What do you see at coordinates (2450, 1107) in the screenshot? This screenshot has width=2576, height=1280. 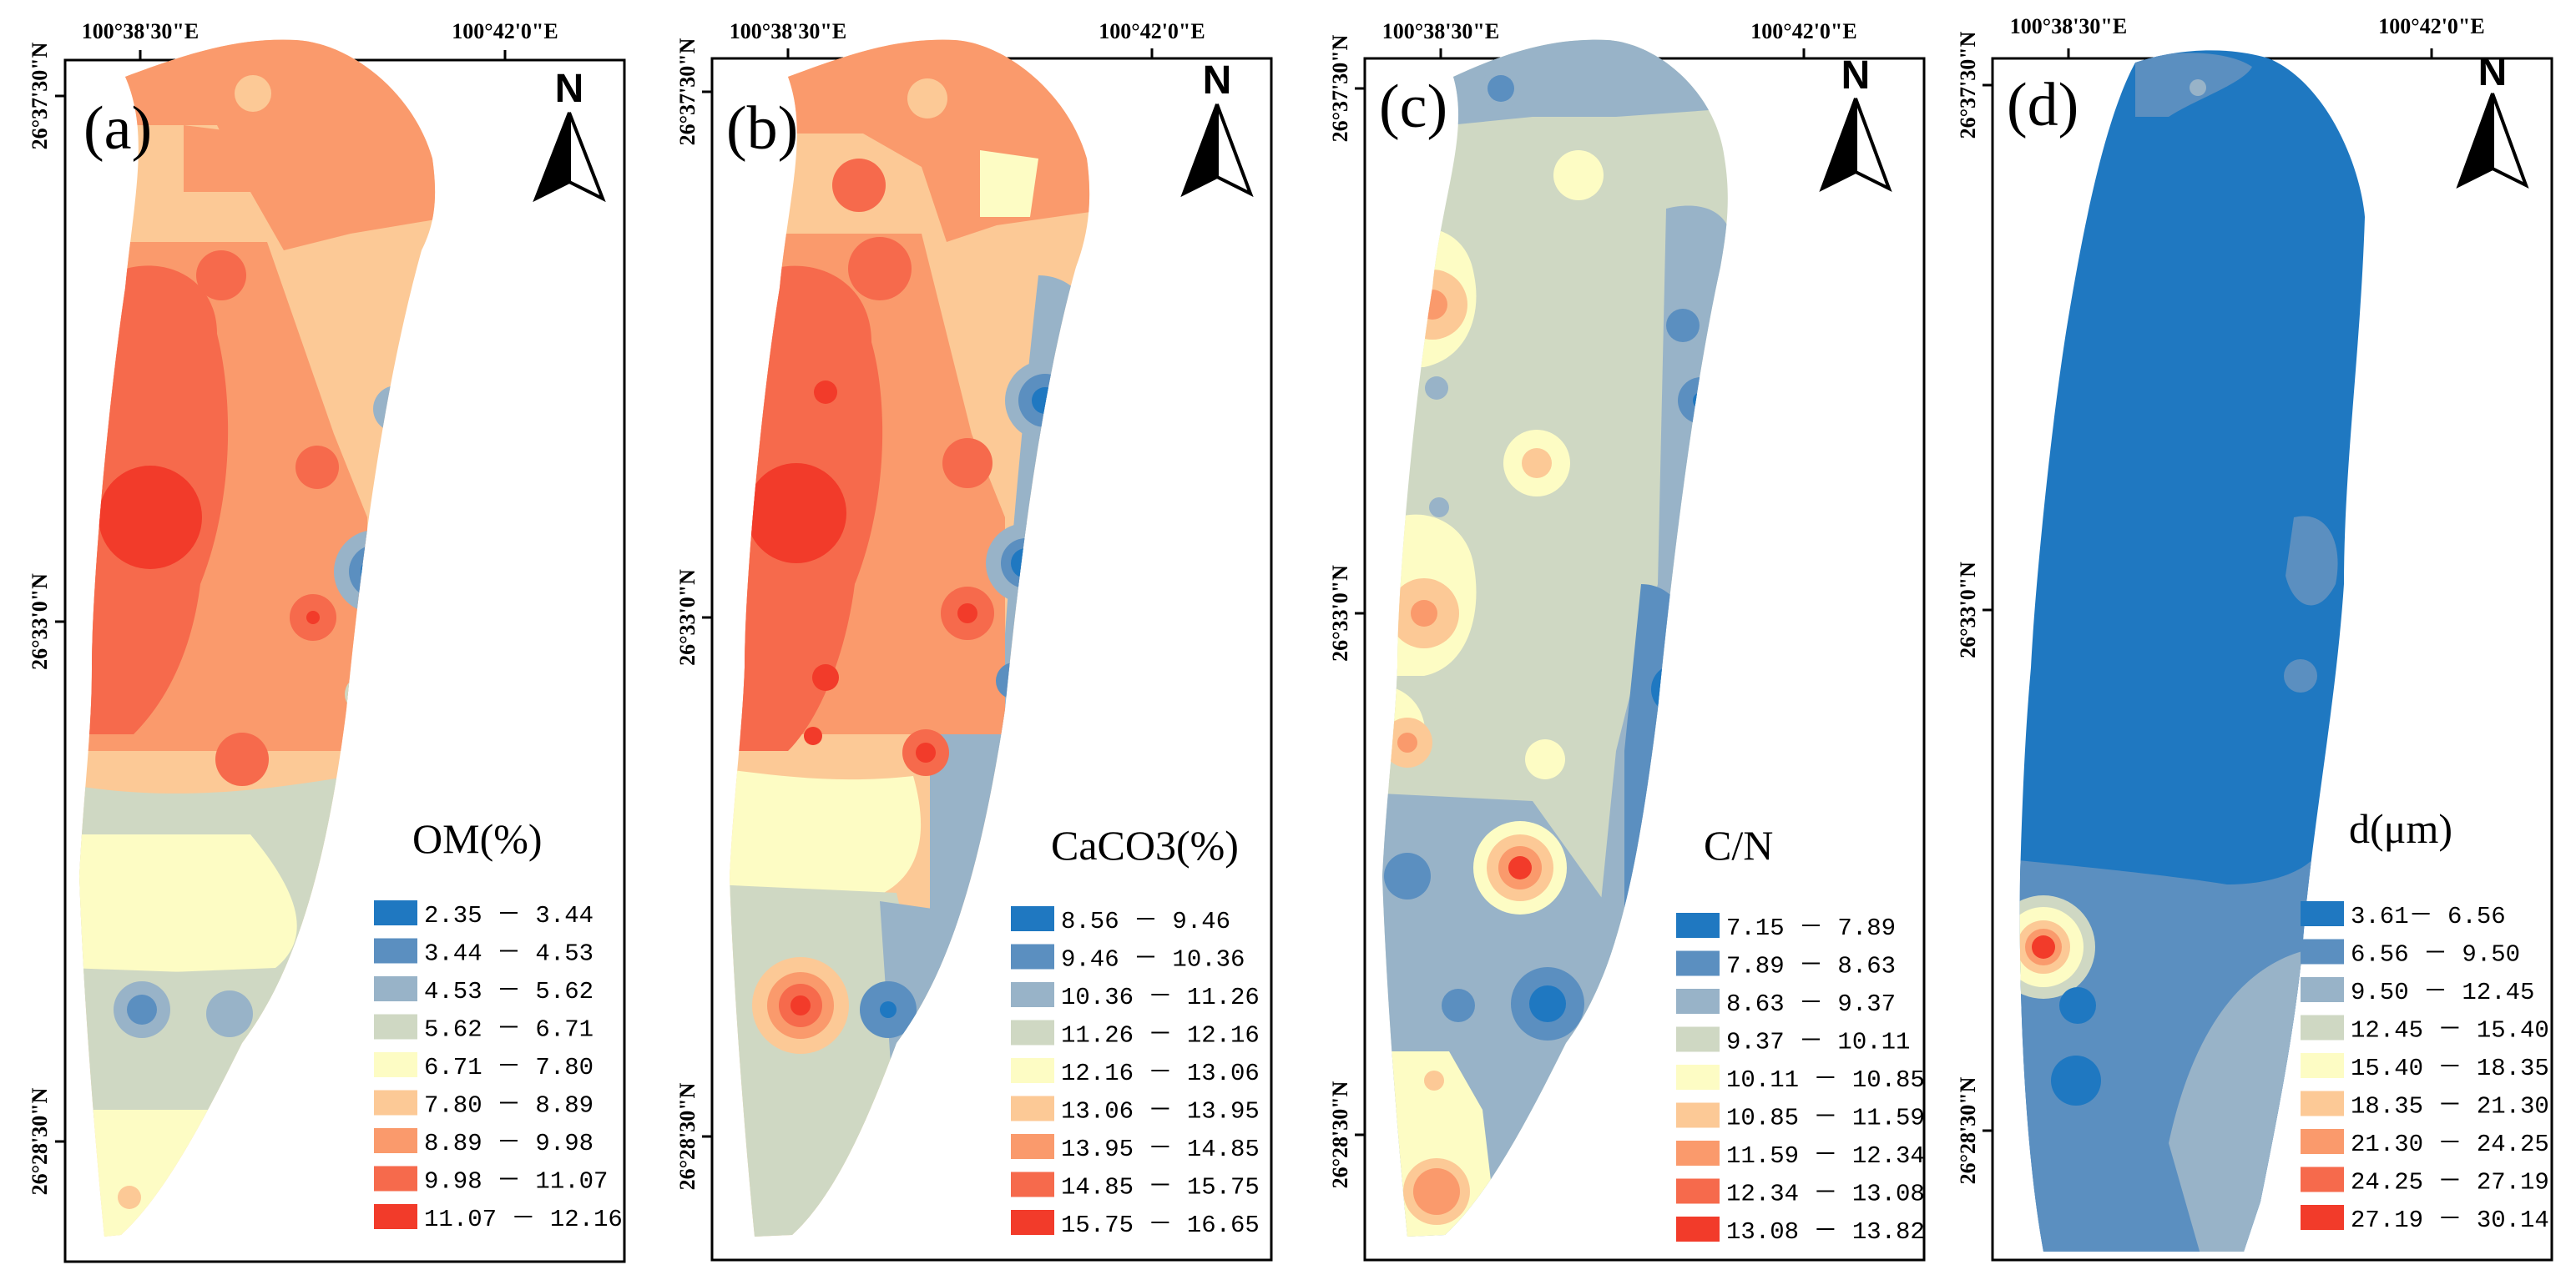 I see `legend-label: 18.35 － 21.30` at bounding box center [2450, 1107].